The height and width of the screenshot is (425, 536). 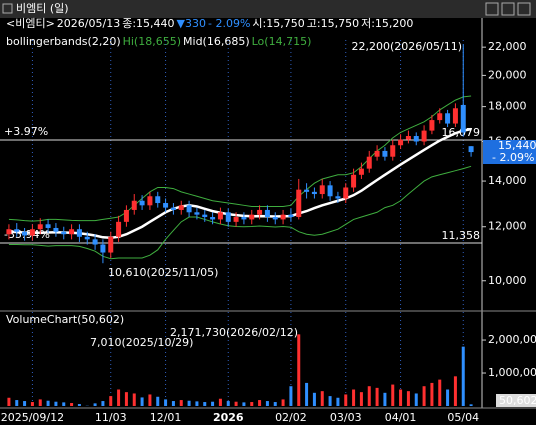 I want to click on price-box-value: 15,440, so click(x=517, y=145).